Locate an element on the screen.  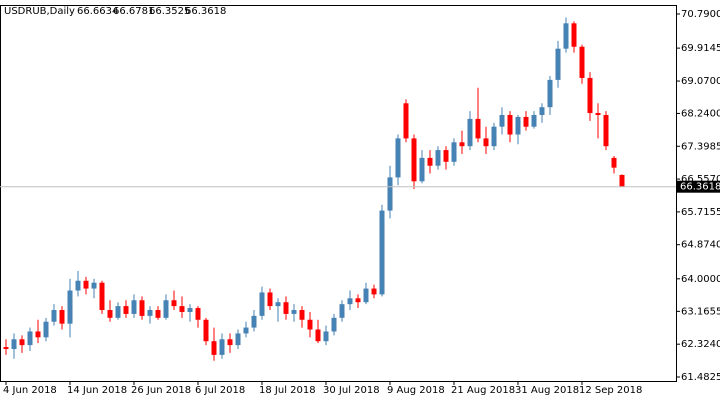
x-tick-label: 18 Jul 2018 is located at coordinates (287, 390).